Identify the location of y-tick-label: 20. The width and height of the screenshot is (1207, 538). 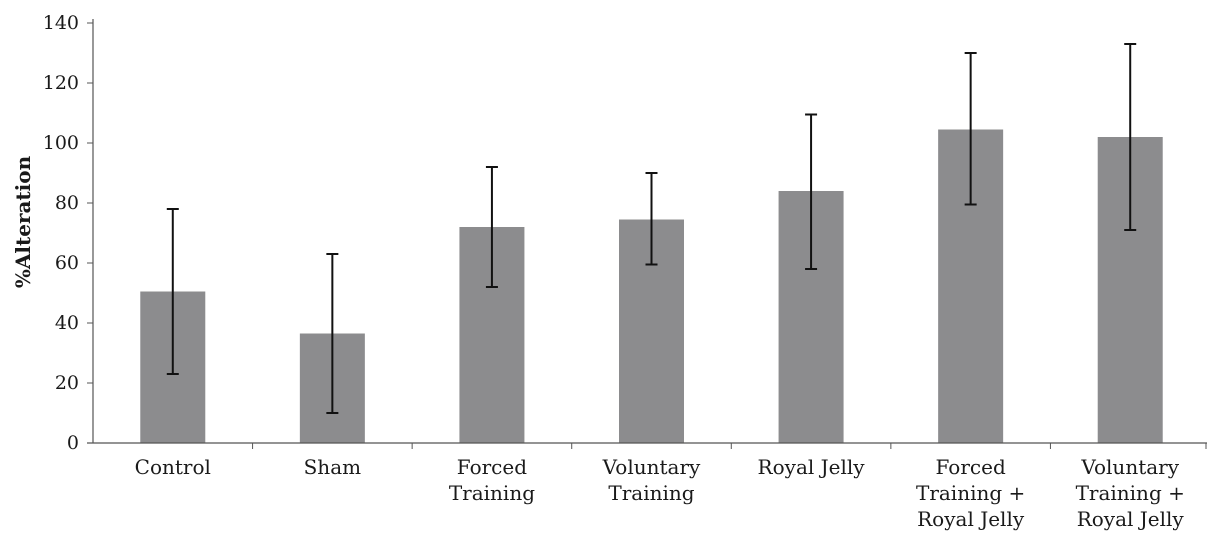
(67, 383).